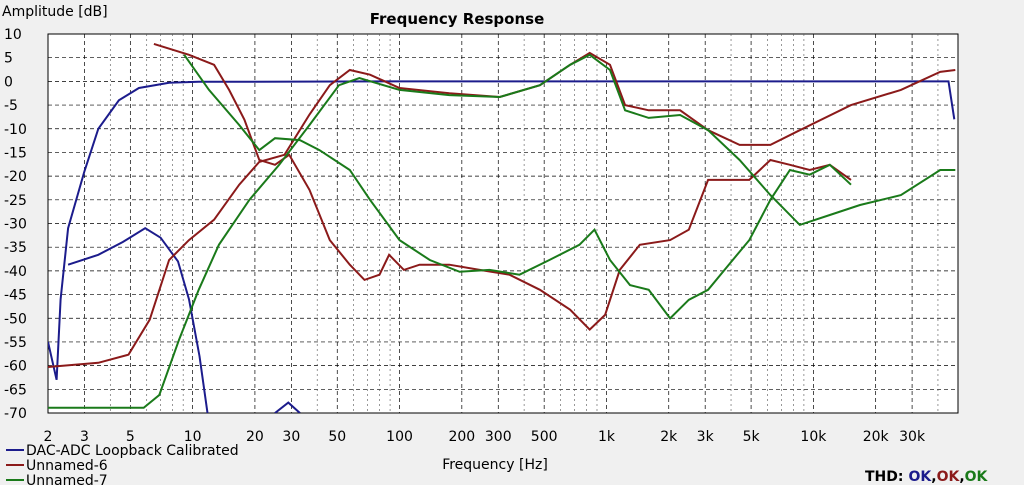  What do you see at coordinates (84, 437) in the screenshot?
I see `x-tick-label: 3` at bounding box center [84, 437].